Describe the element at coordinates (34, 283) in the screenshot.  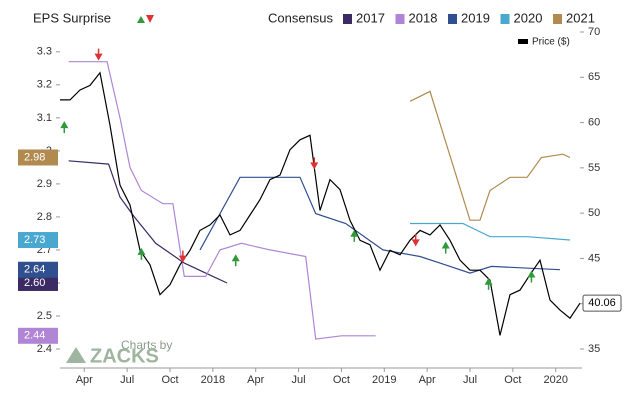
I see `last-value-label: 2.60` at that location.